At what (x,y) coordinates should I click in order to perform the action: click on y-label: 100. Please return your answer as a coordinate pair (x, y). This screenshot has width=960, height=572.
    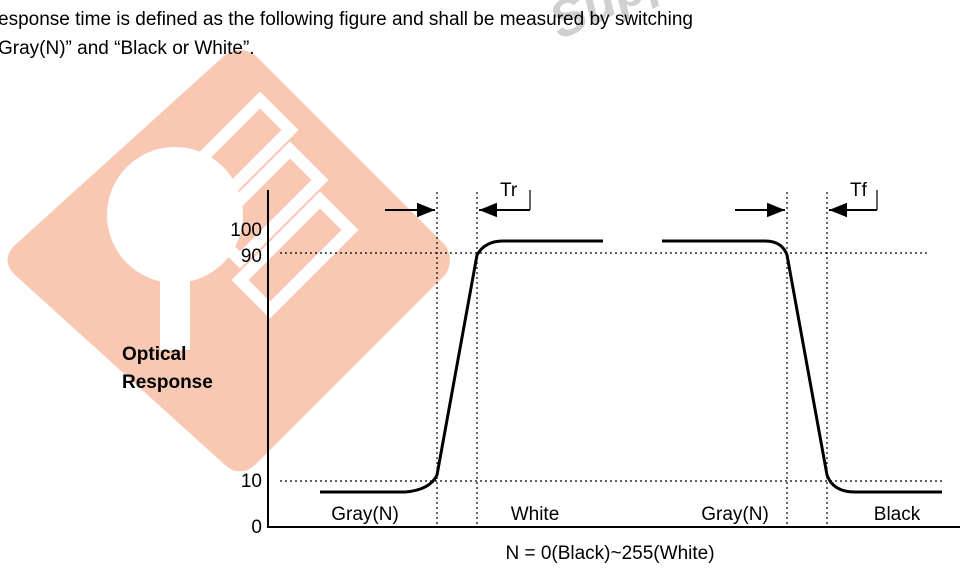
    Looking at the image, I should click on (246, 230).